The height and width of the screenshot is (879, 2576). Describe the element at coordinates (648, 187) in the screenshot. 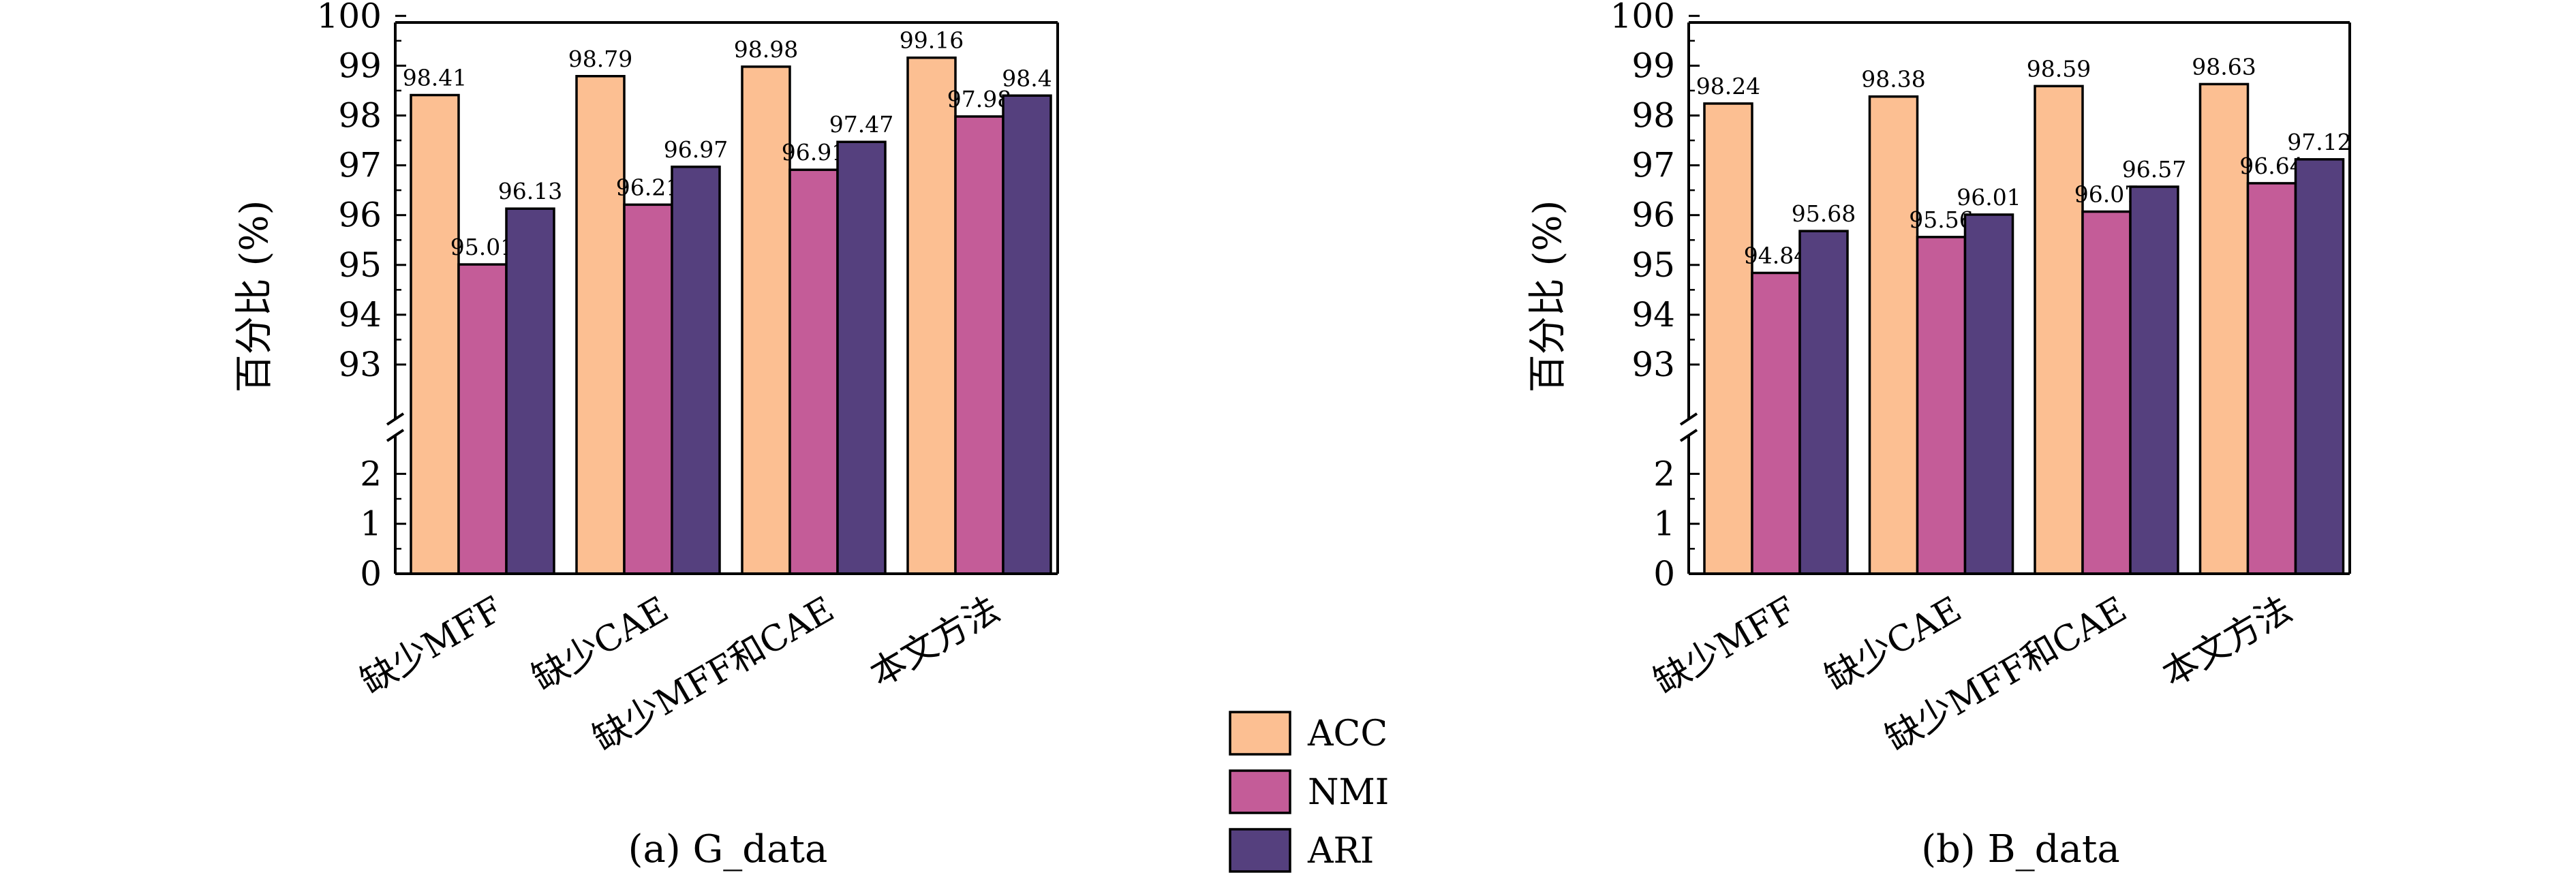

I see `data-label-nmi-1: 96.21` at that location.